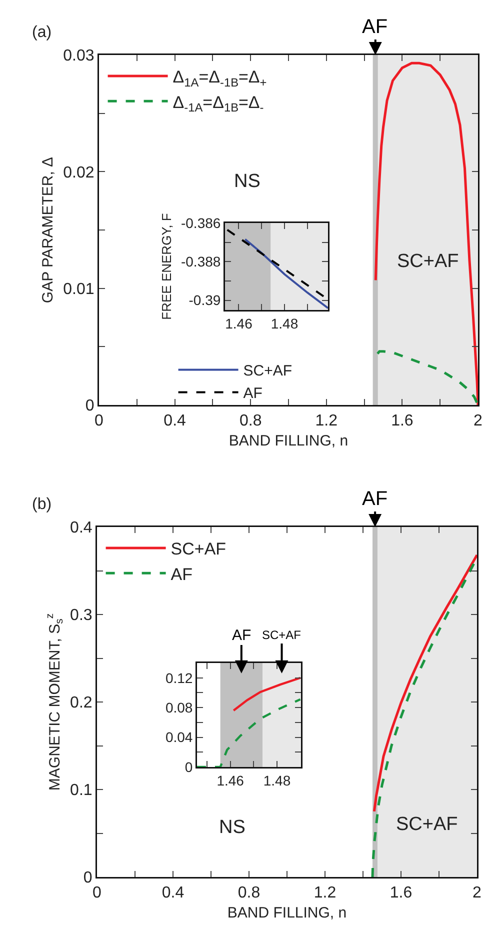 The height and width of the screenshot is (943, 483). I want to click on y-tick-label: -0.39, so click(204, 300).